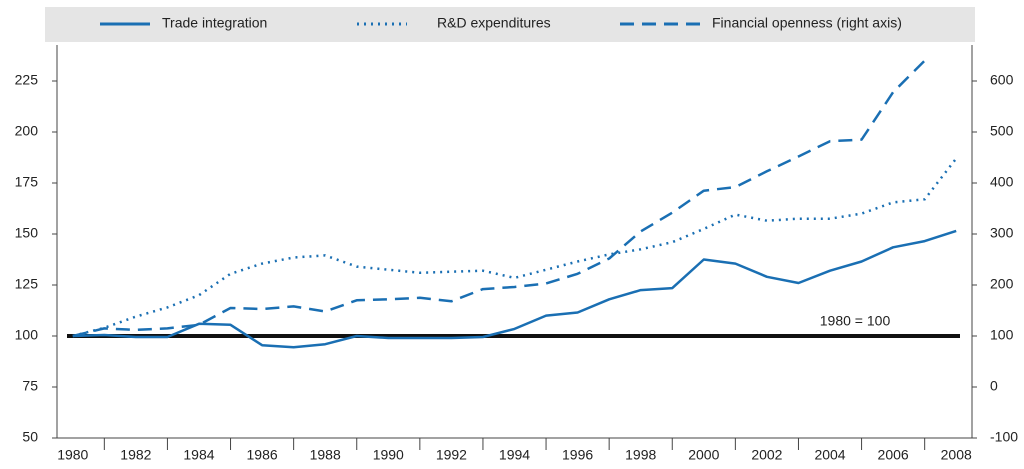 This screenshot has width=1024, height=469. I want to click on x-tick-label: 2008, so click(956, 455).